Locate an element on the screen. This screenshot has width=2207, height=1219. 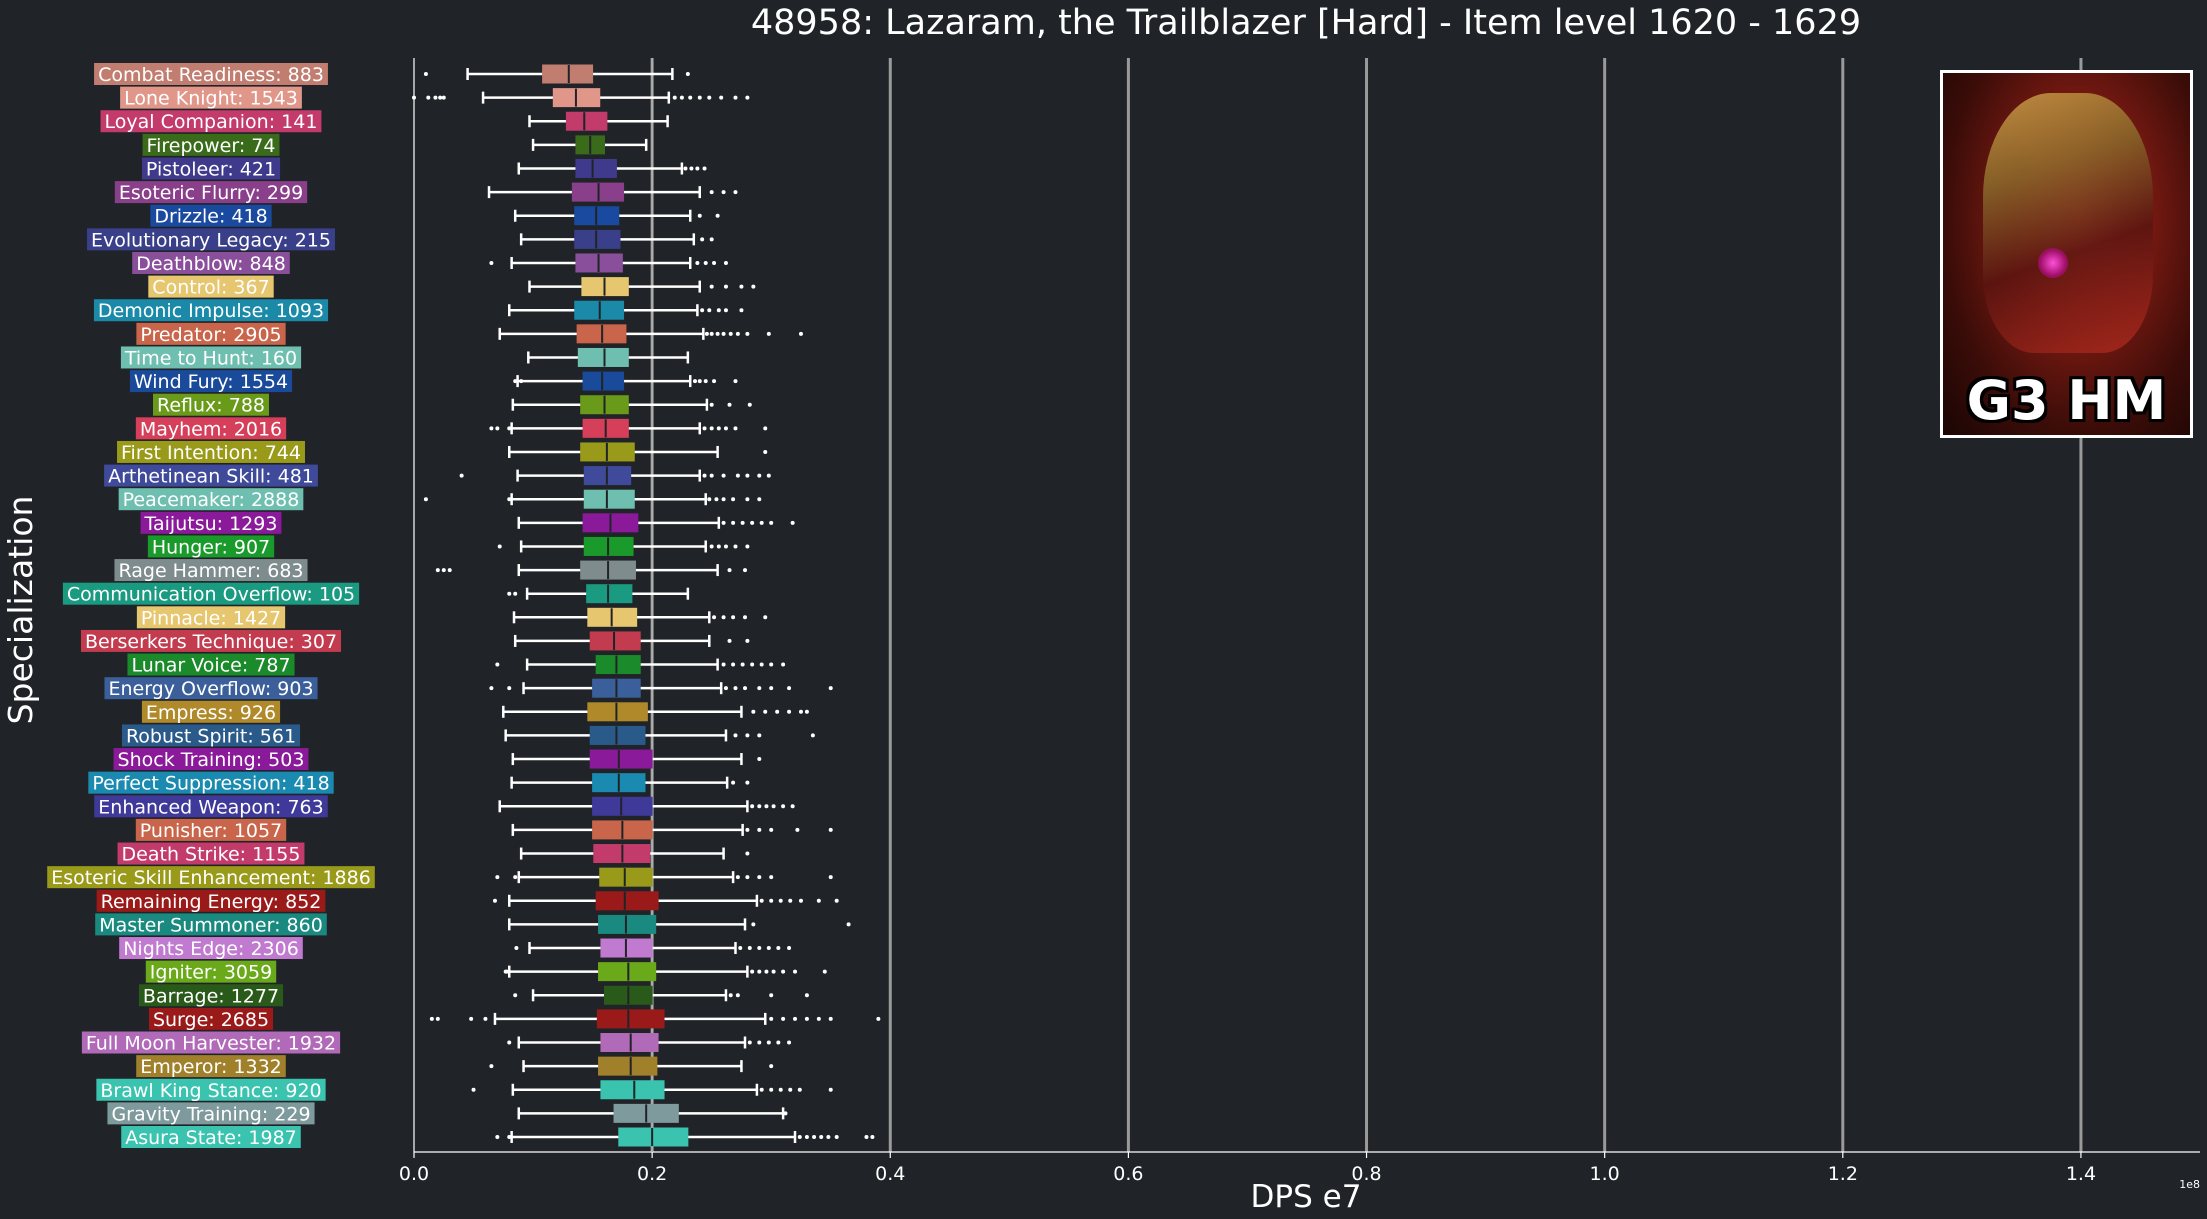
category-label-text: Reflux: 788 is located at coordinates (211, 406).